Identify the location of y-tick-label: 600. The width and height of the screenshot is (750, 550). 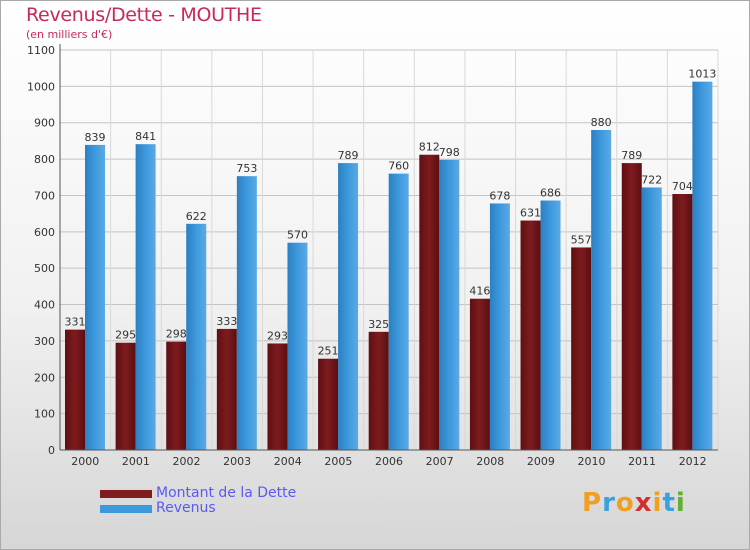
(44, 232).